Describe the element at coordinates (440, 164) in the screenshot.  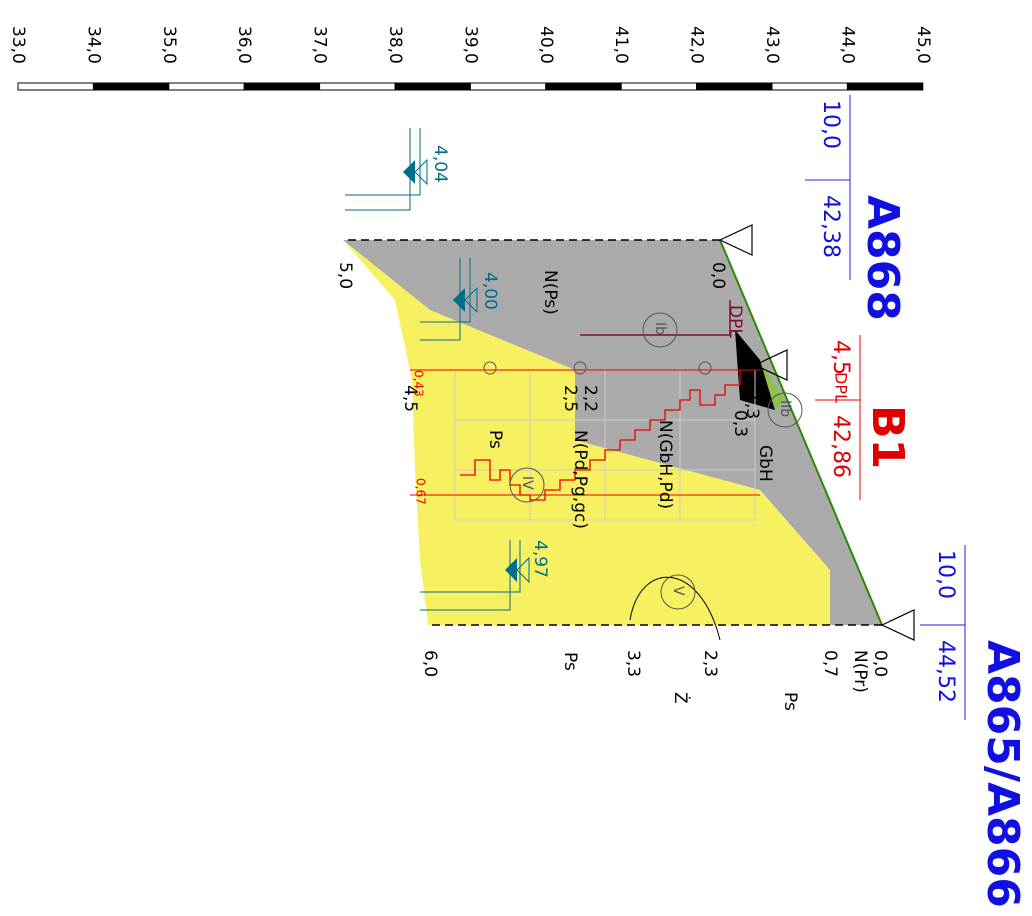
I see `water-level: 4,04` at that location.